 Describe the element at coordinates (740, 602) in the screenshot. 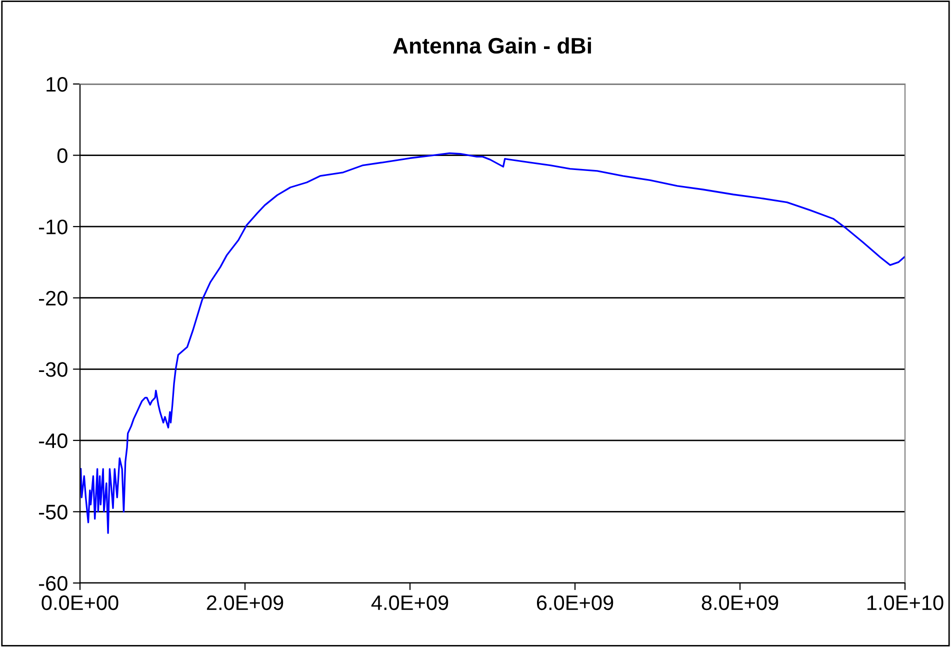

I see `x-tick-label: 8.0E+09` at that location.